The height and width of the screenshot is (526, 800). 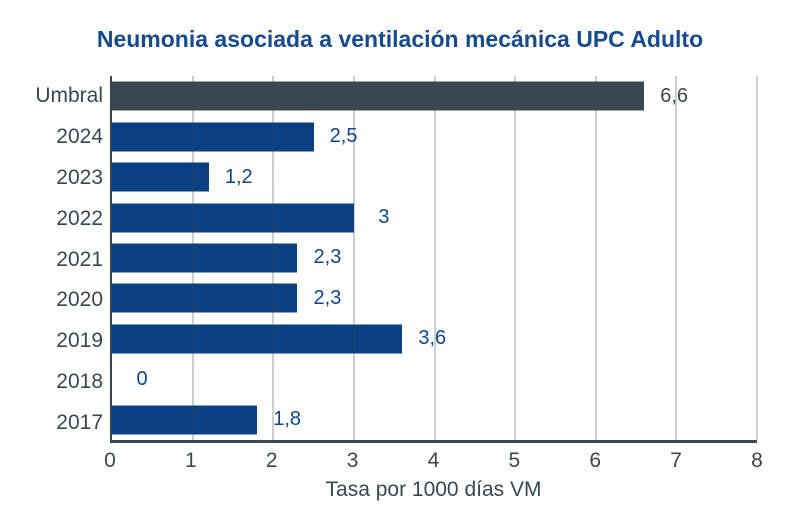 I want to click on x-tick-label: 3, so click(x=352, y=460).